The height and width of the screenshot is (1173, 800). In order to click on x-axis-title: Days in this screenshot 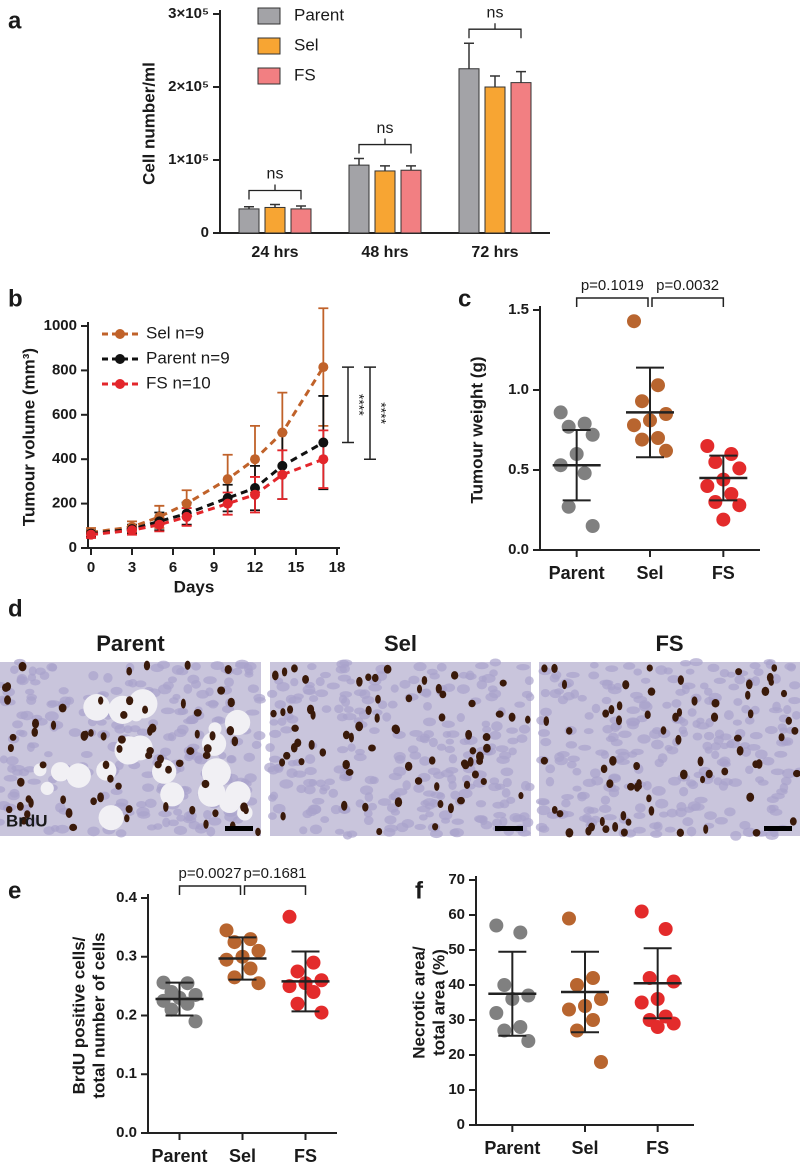, I will do `click(194, 586)`.